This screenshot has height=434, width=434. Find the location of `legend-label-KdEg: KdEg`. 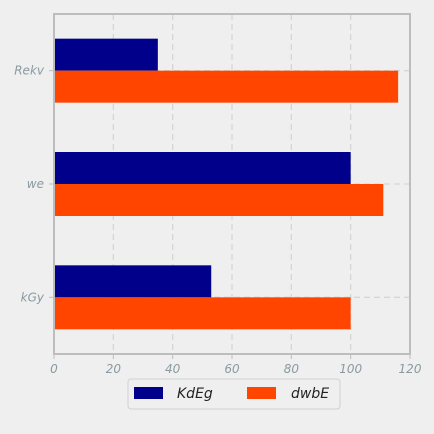

legend-label-KdEg: KdEg is located at coordinates (195, 394).